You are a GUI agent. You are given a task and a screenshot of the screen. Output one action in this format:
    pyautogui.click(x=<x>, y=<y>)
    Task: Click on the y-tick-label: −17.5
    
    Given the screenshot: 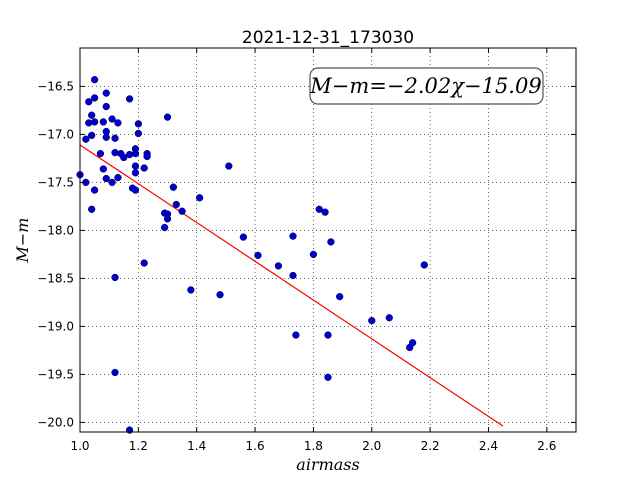 What is the action you would take?
    pyautogui.click(x=55, y=182)
    